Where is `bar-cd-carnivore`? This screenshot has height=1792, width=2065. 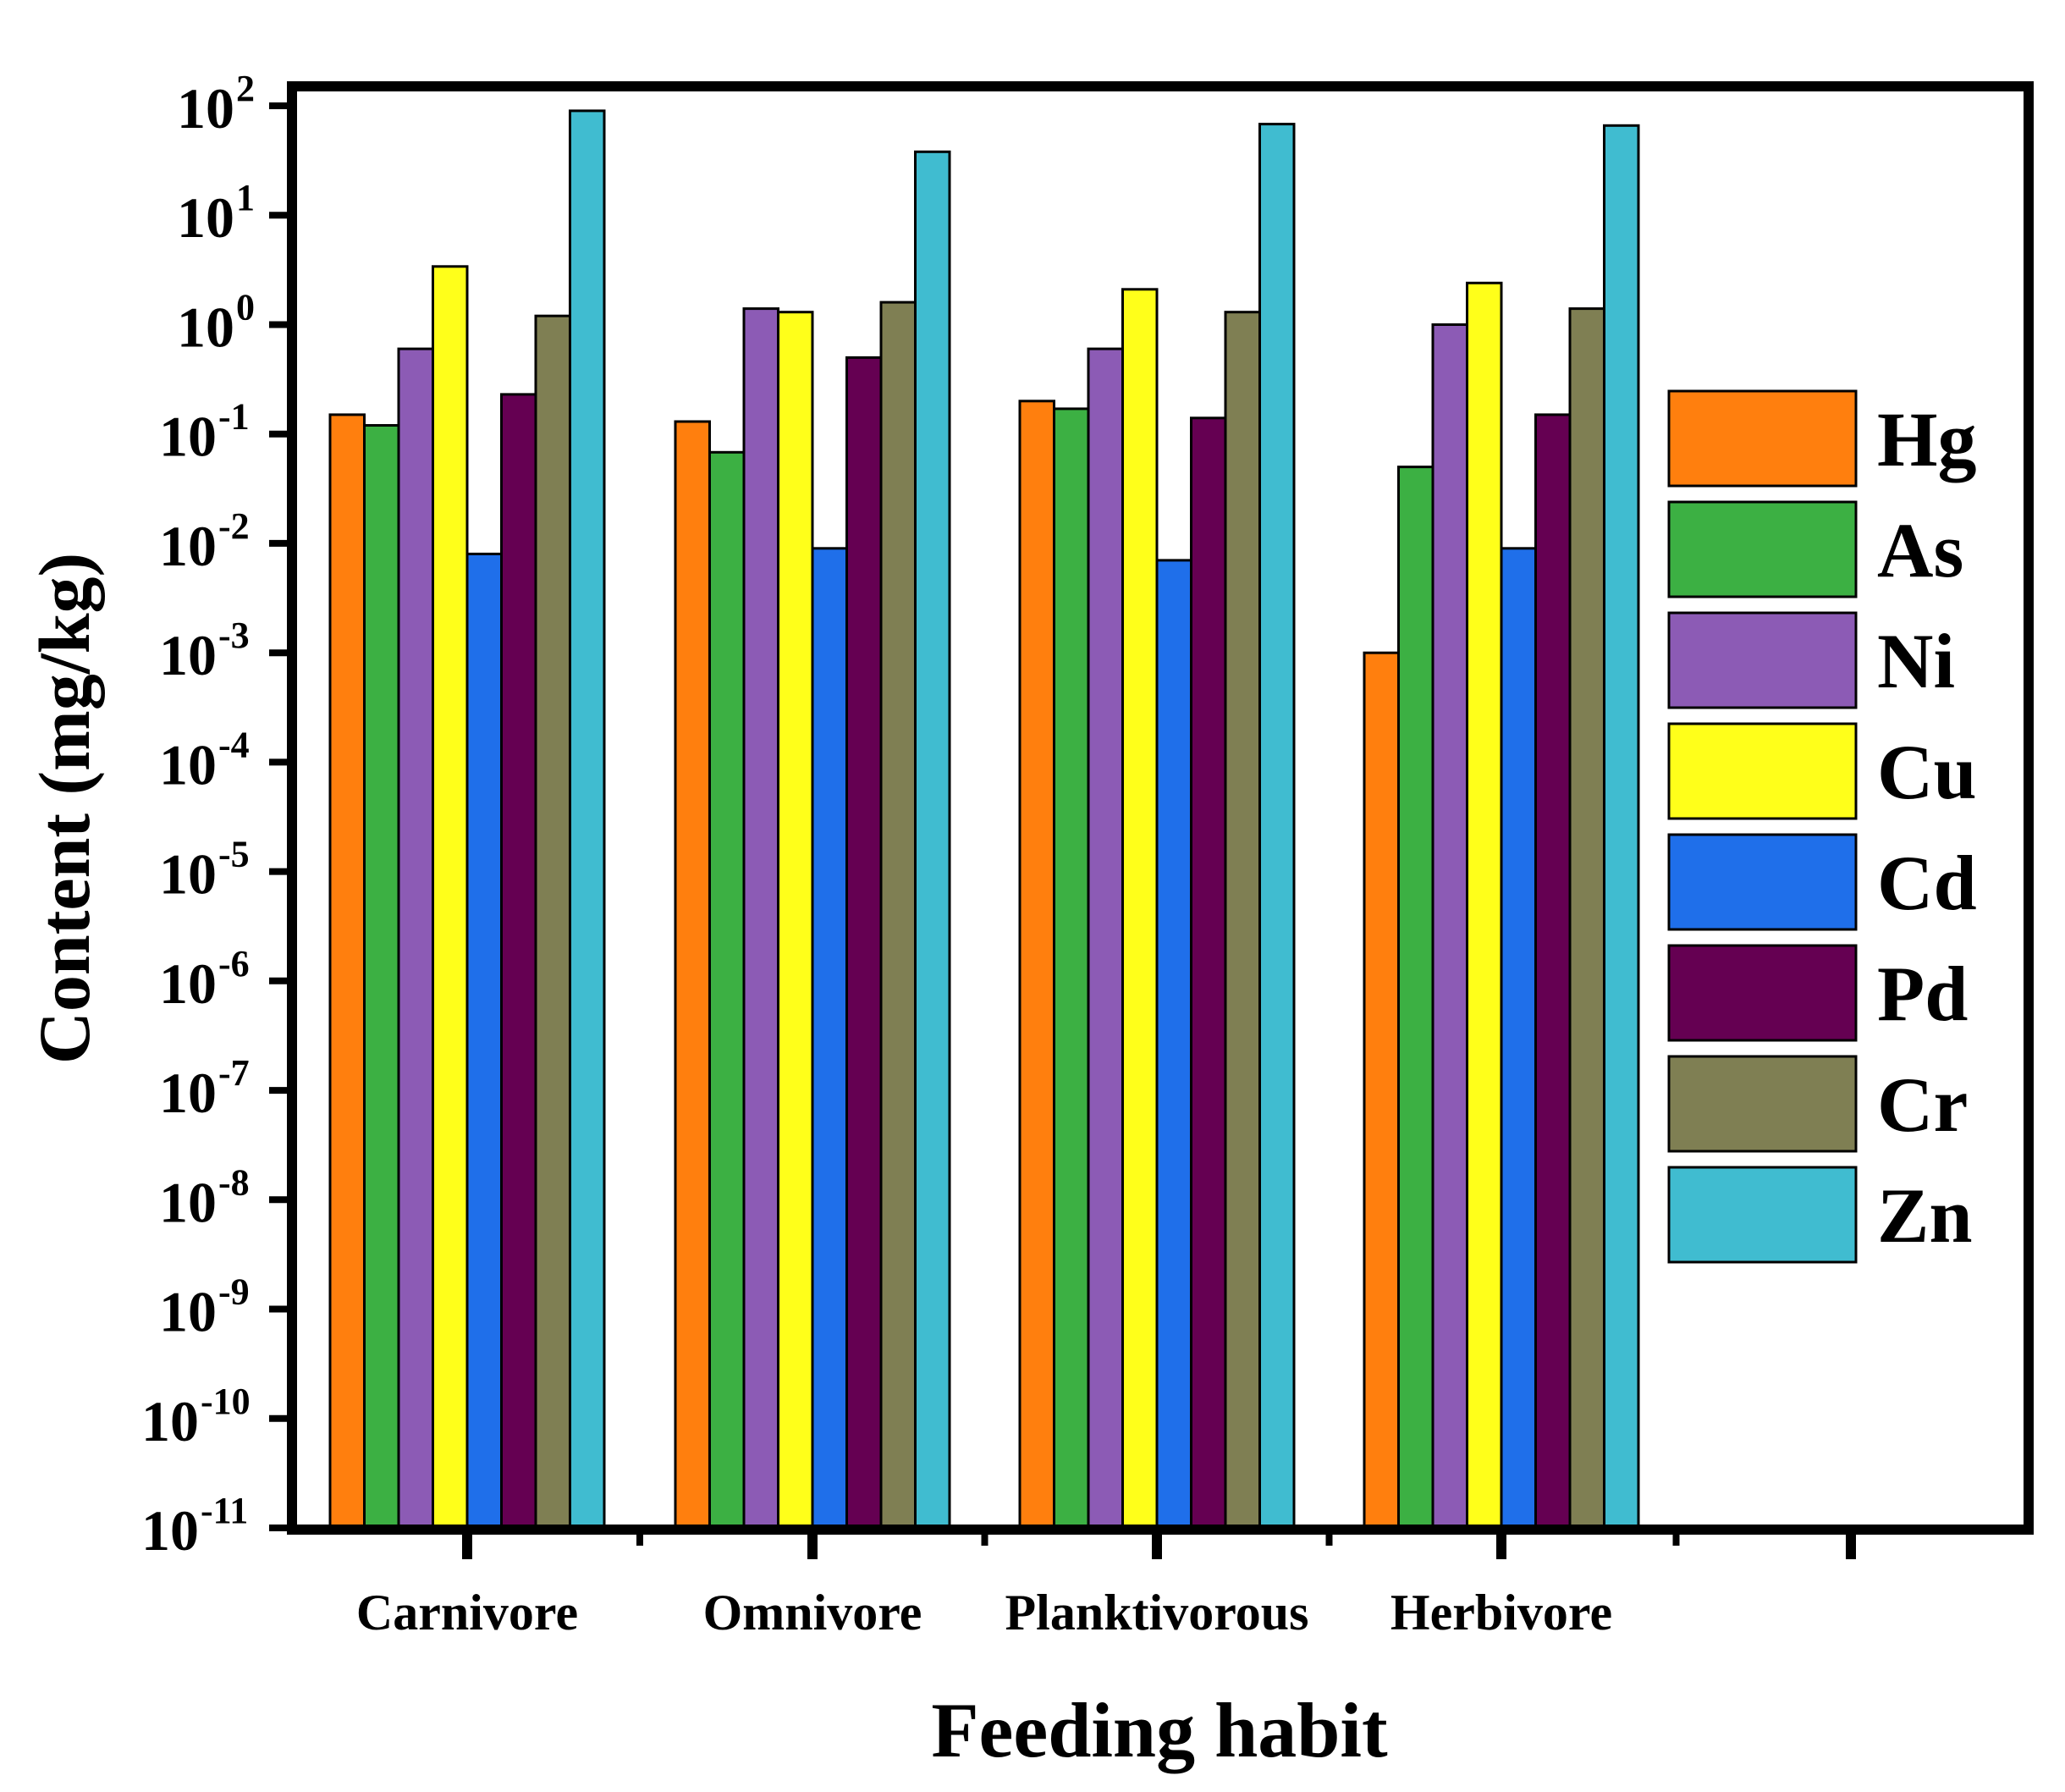
bar-cd-carnivore is located at coordinates (484, 1041).